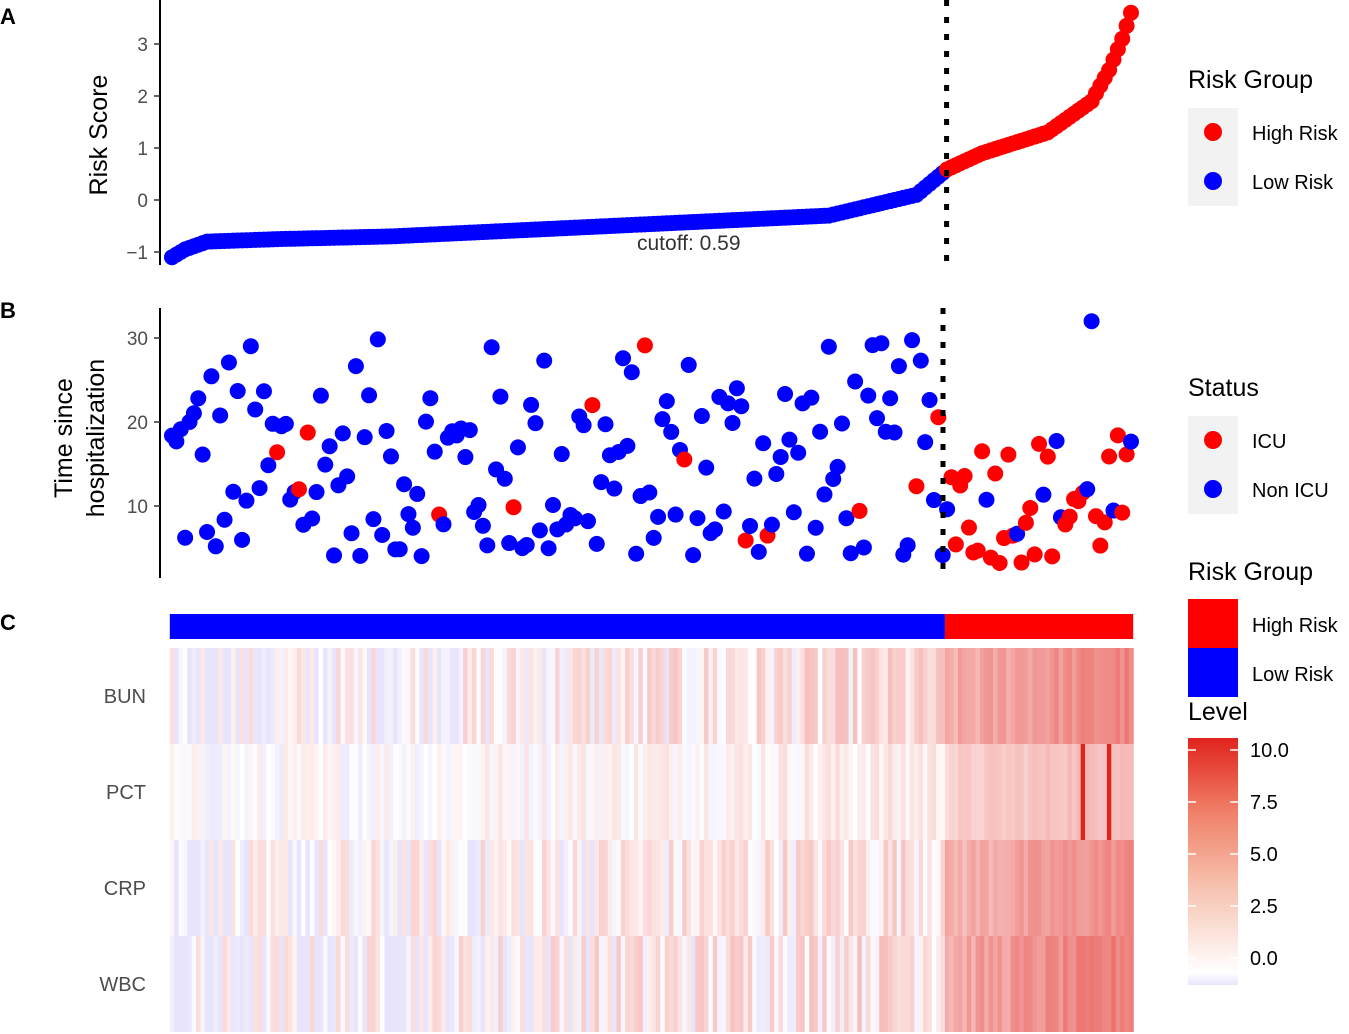 This screenshot has height=1034, width=1349. What do you see at coordinates (1213, 465) in the screenshot?
I see `legend-status-keys` at bounding box center [1213, 465].